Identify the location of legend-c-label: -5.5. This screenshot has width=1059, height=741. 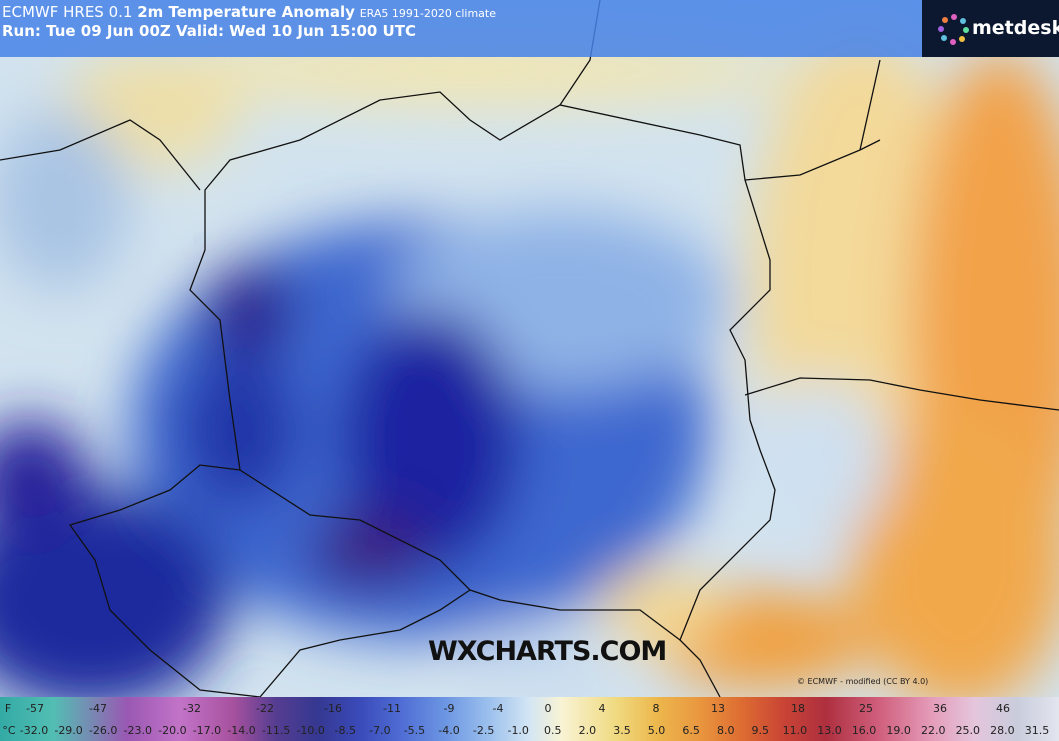
(414, 730).